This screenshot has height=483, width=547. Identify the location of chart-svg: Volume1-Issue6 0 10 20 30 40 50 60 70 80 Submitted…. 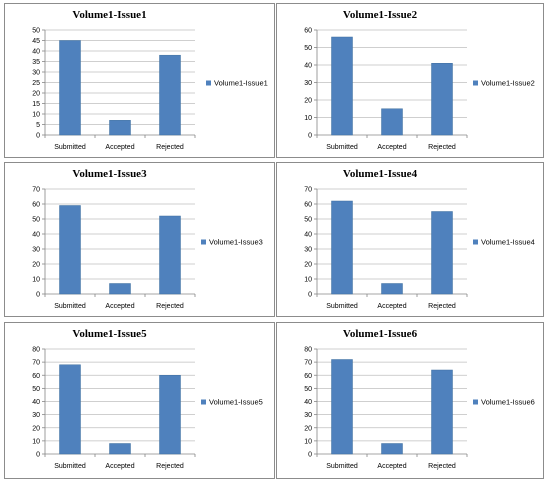
(419, 399).